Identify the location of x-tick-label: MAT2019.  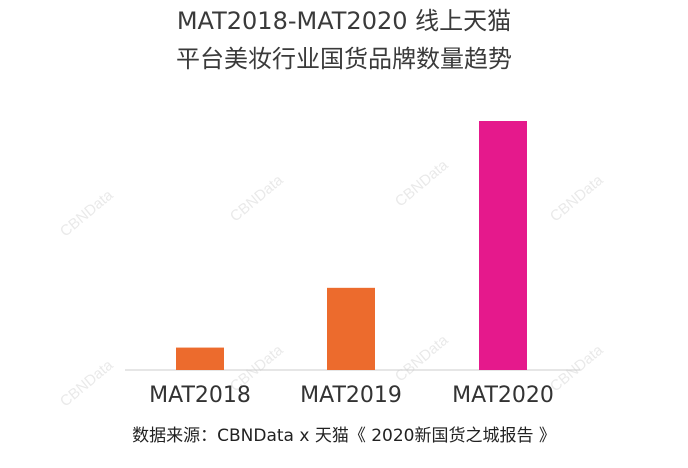
(351, 395).